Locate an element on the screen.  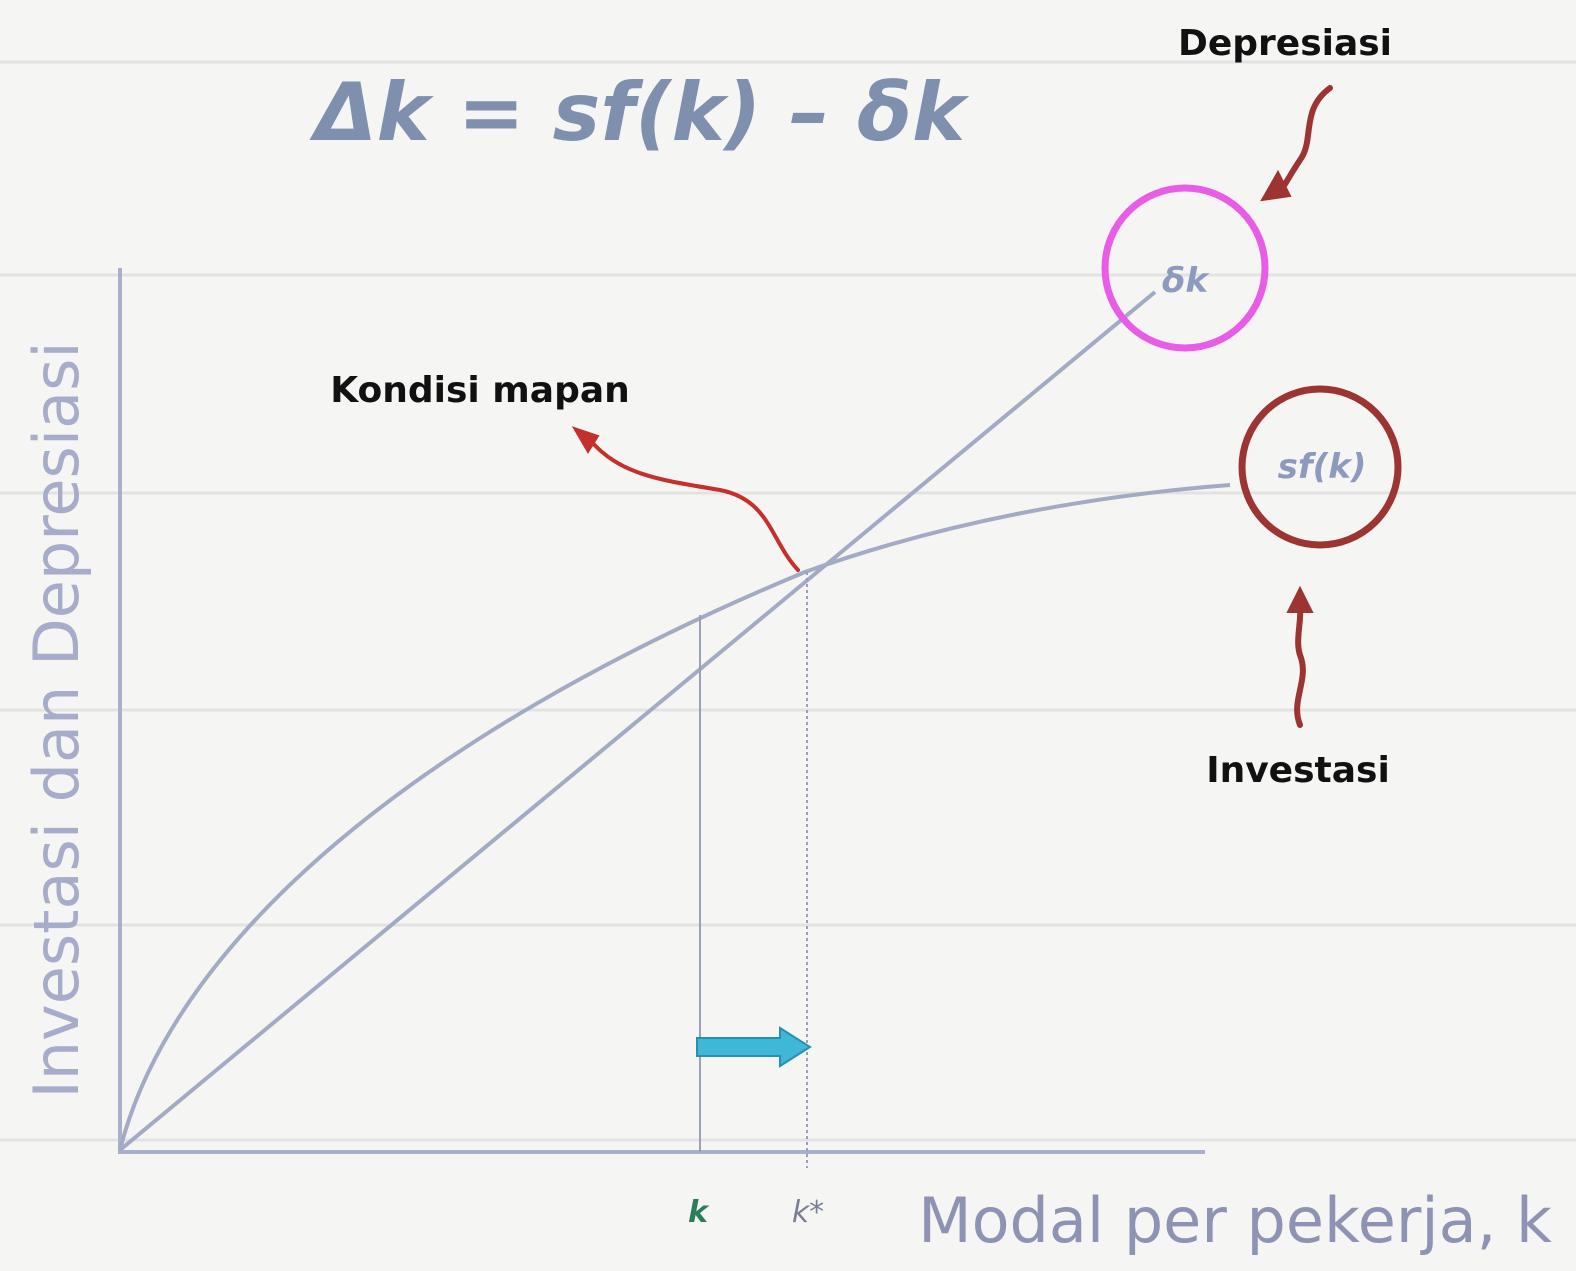
shift-arrow is located at coordinates (754, 1047).